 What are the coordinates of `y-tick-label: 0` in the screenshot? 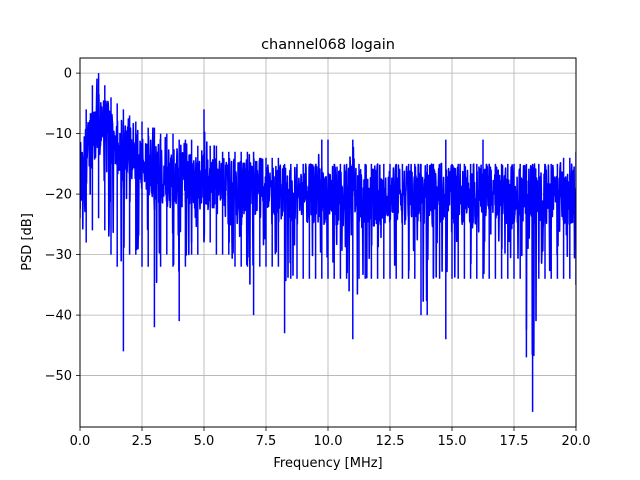 It's located at (68, 74).